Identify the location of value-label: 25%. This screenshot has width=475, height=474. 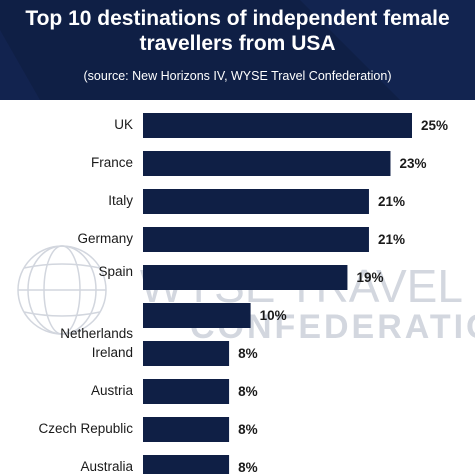
(434, 125).